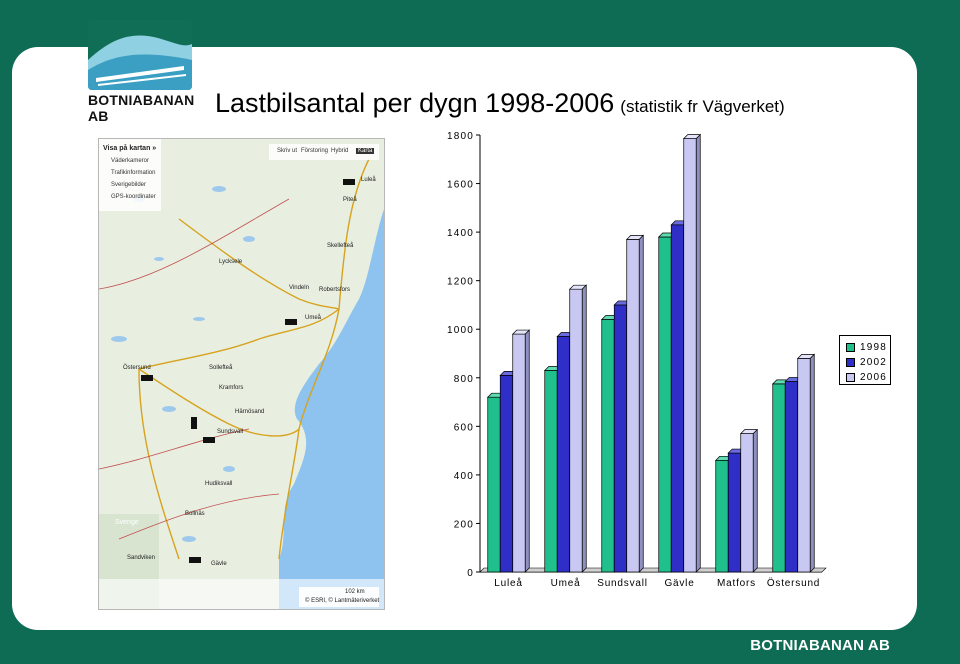  Describe the element at coordinates (342, 601) in the screenshot. I see `map-copyright: © ESRI, © Lantmäteriverket` at that location.